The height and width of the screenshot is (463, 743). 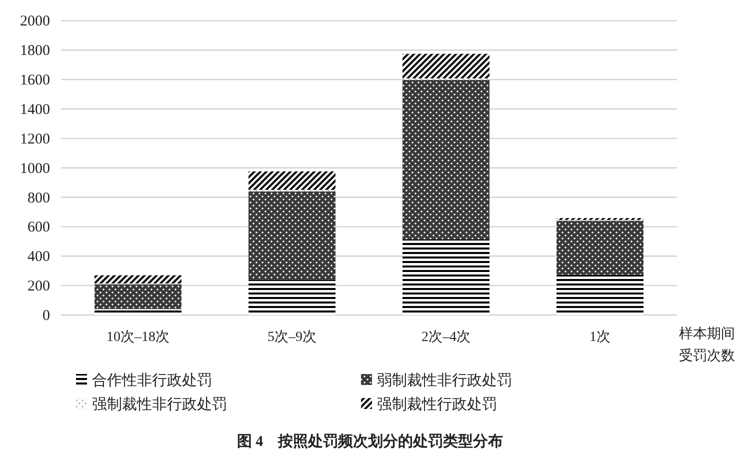 What do you see at coordinates (152, 380) in the screenshot?
I see `legend-label: 合作性非行政处罚` at bounding box center [152, 380].